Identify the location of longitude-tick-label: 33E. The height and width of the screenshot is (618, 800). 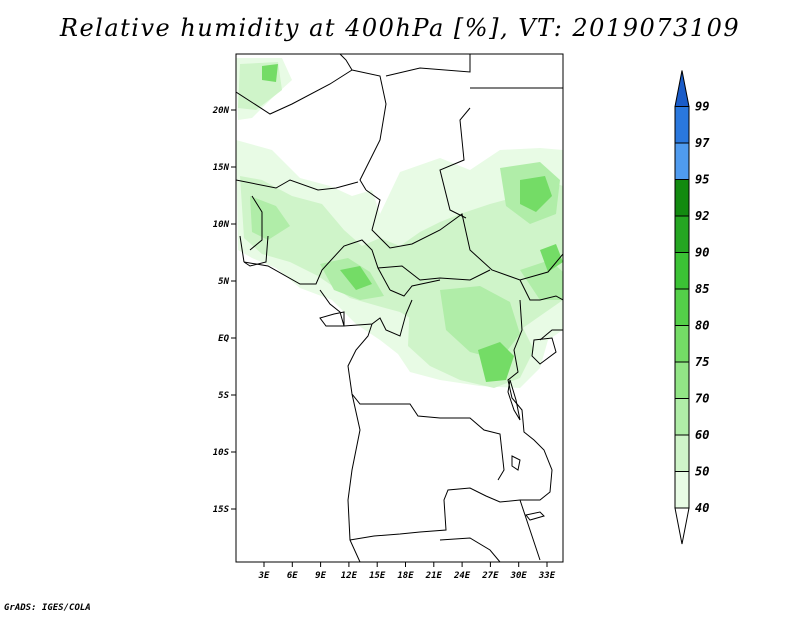
(547, 576).